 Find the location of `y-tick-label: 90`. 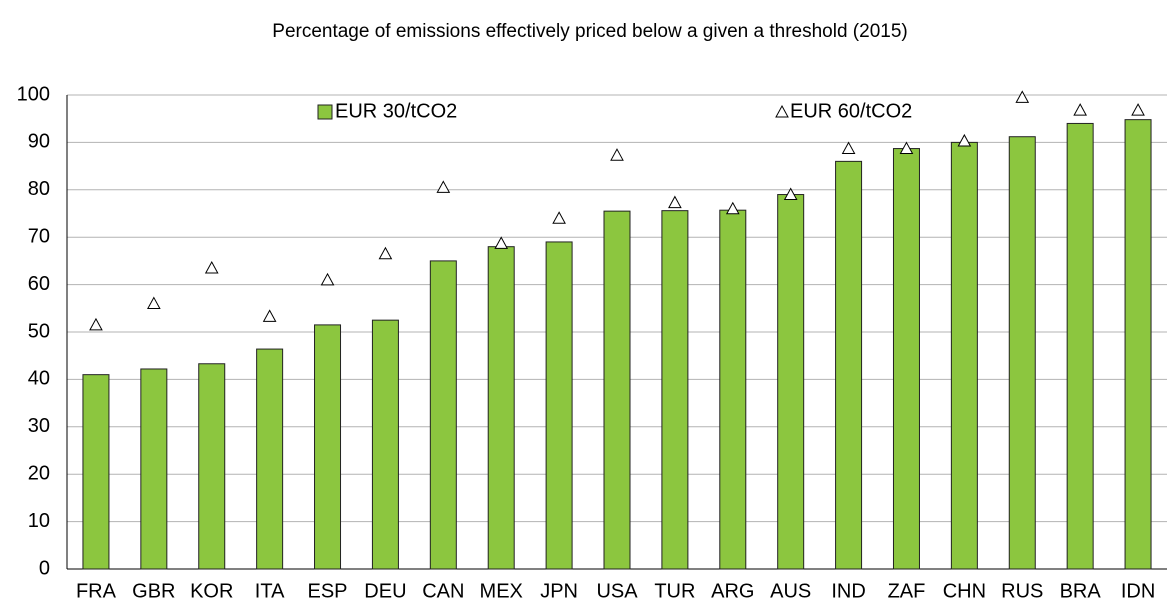

y-tick-label: 90 is located at coordinates (39, 142).